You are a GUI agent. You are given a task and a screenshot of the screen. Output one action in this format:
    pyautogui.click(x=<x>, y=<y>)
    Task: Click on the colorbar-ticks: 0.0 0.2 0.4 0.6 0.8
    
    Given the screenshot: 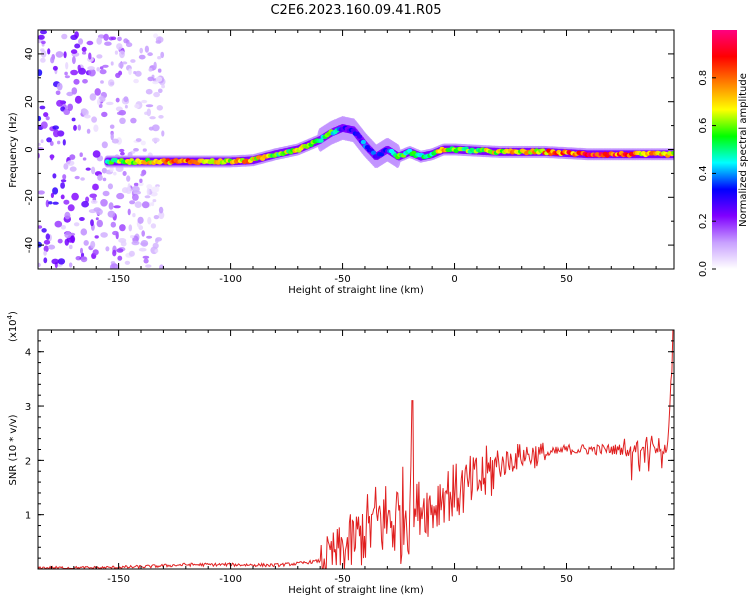 What is the action you would take?
    pyautogui.click(x=707, y=173)
    